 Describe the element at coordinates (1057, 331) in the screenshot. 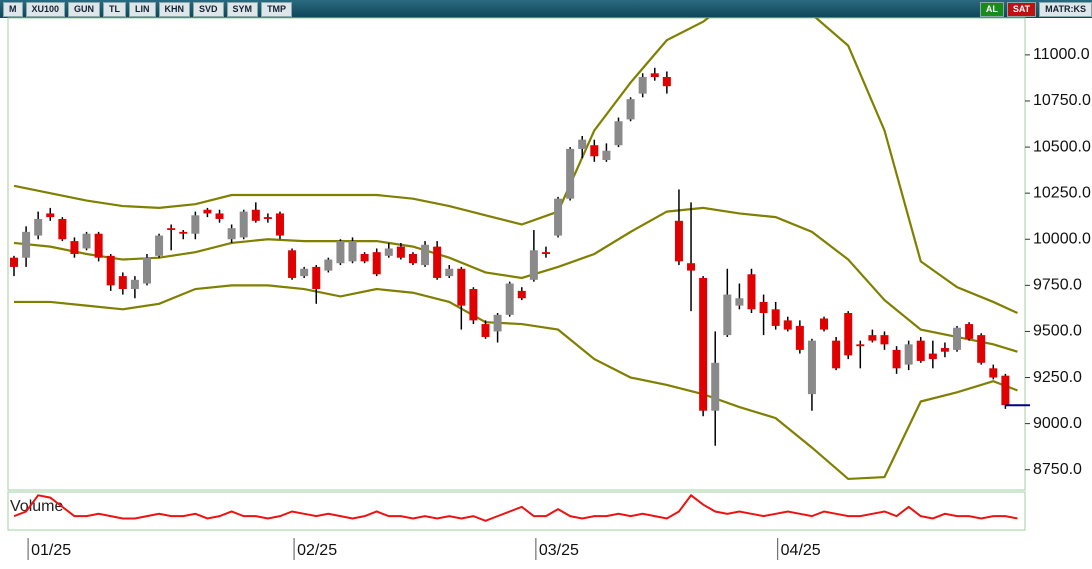

I see `y-tick-label: 9500.0` at that location.